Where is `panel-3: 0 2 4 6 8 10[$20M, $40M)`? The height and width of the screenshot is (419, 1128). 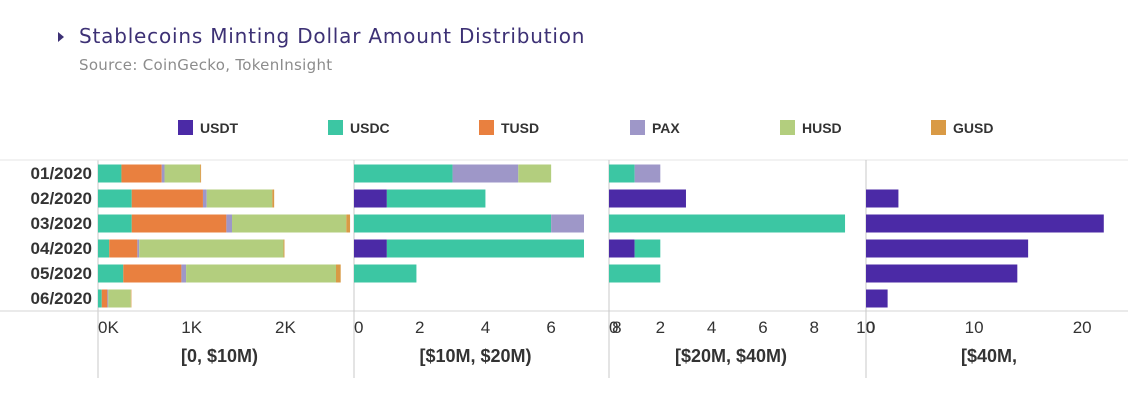 panel-3: 0 2 4 6 8 10[$20M, $40M) is located at coordinates (741, 269).